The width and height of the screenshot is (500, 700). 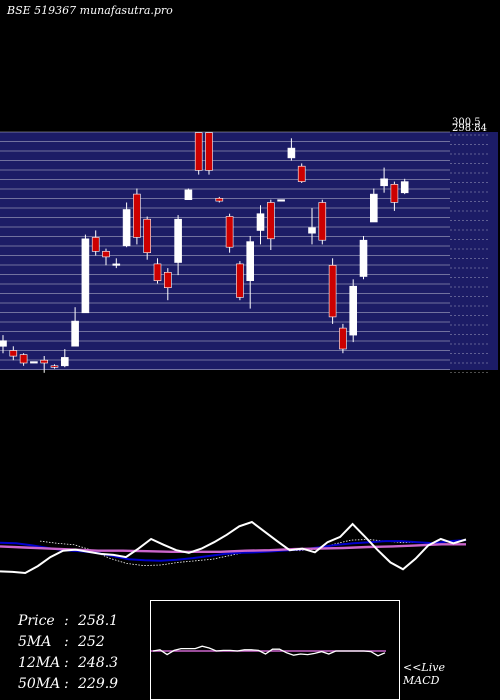 I want to click on chart-title: BSE 519367 munafasutra.pro, so click(x=90, y=10).